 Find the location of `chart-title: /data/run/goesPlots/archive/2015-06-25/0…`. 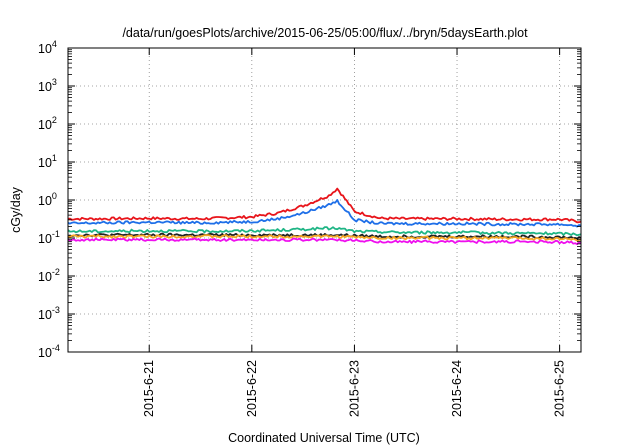

chart-title: /data/run/goesPlots/archive/2015-06-25/0… is located at coordinates (325, 33).